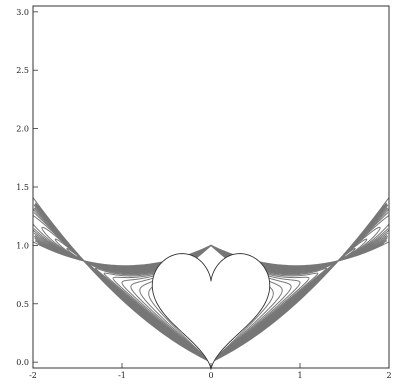  What do you see at coordinates (22, 70) in the screenshot?
I see `y-tick-label-5: 2.5` at bounding box center [22, 70].